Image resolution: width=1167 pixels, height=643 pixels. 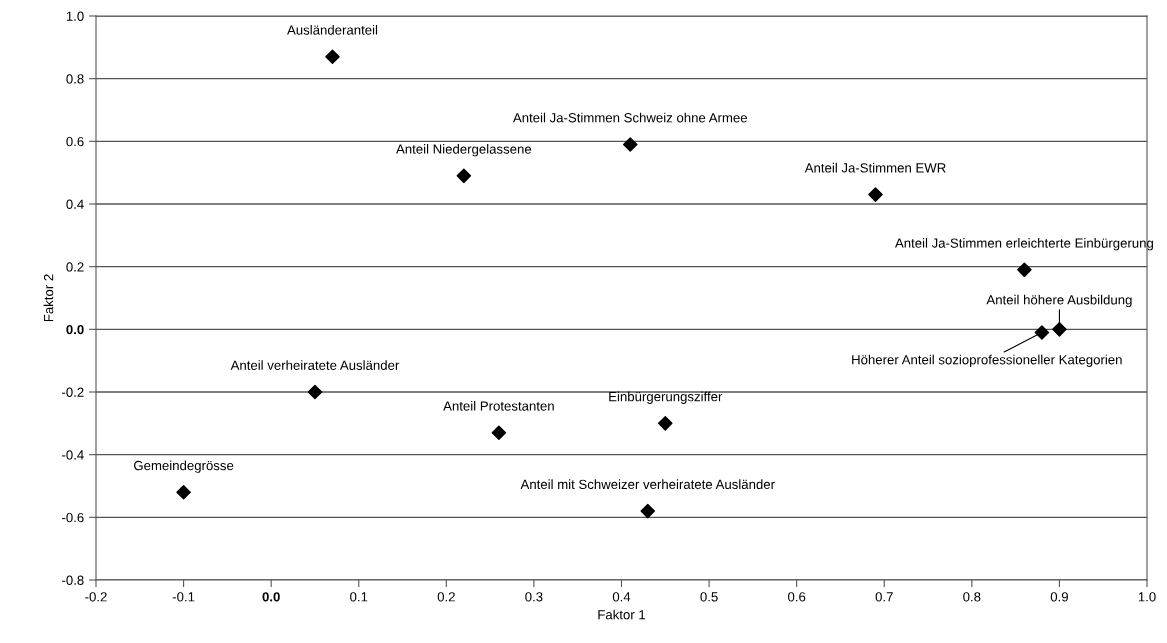 What do you see at coordinates (73, 455) in the screenshot?
I see `y-tick-label: -0.4` at bounding box center [73, 455].